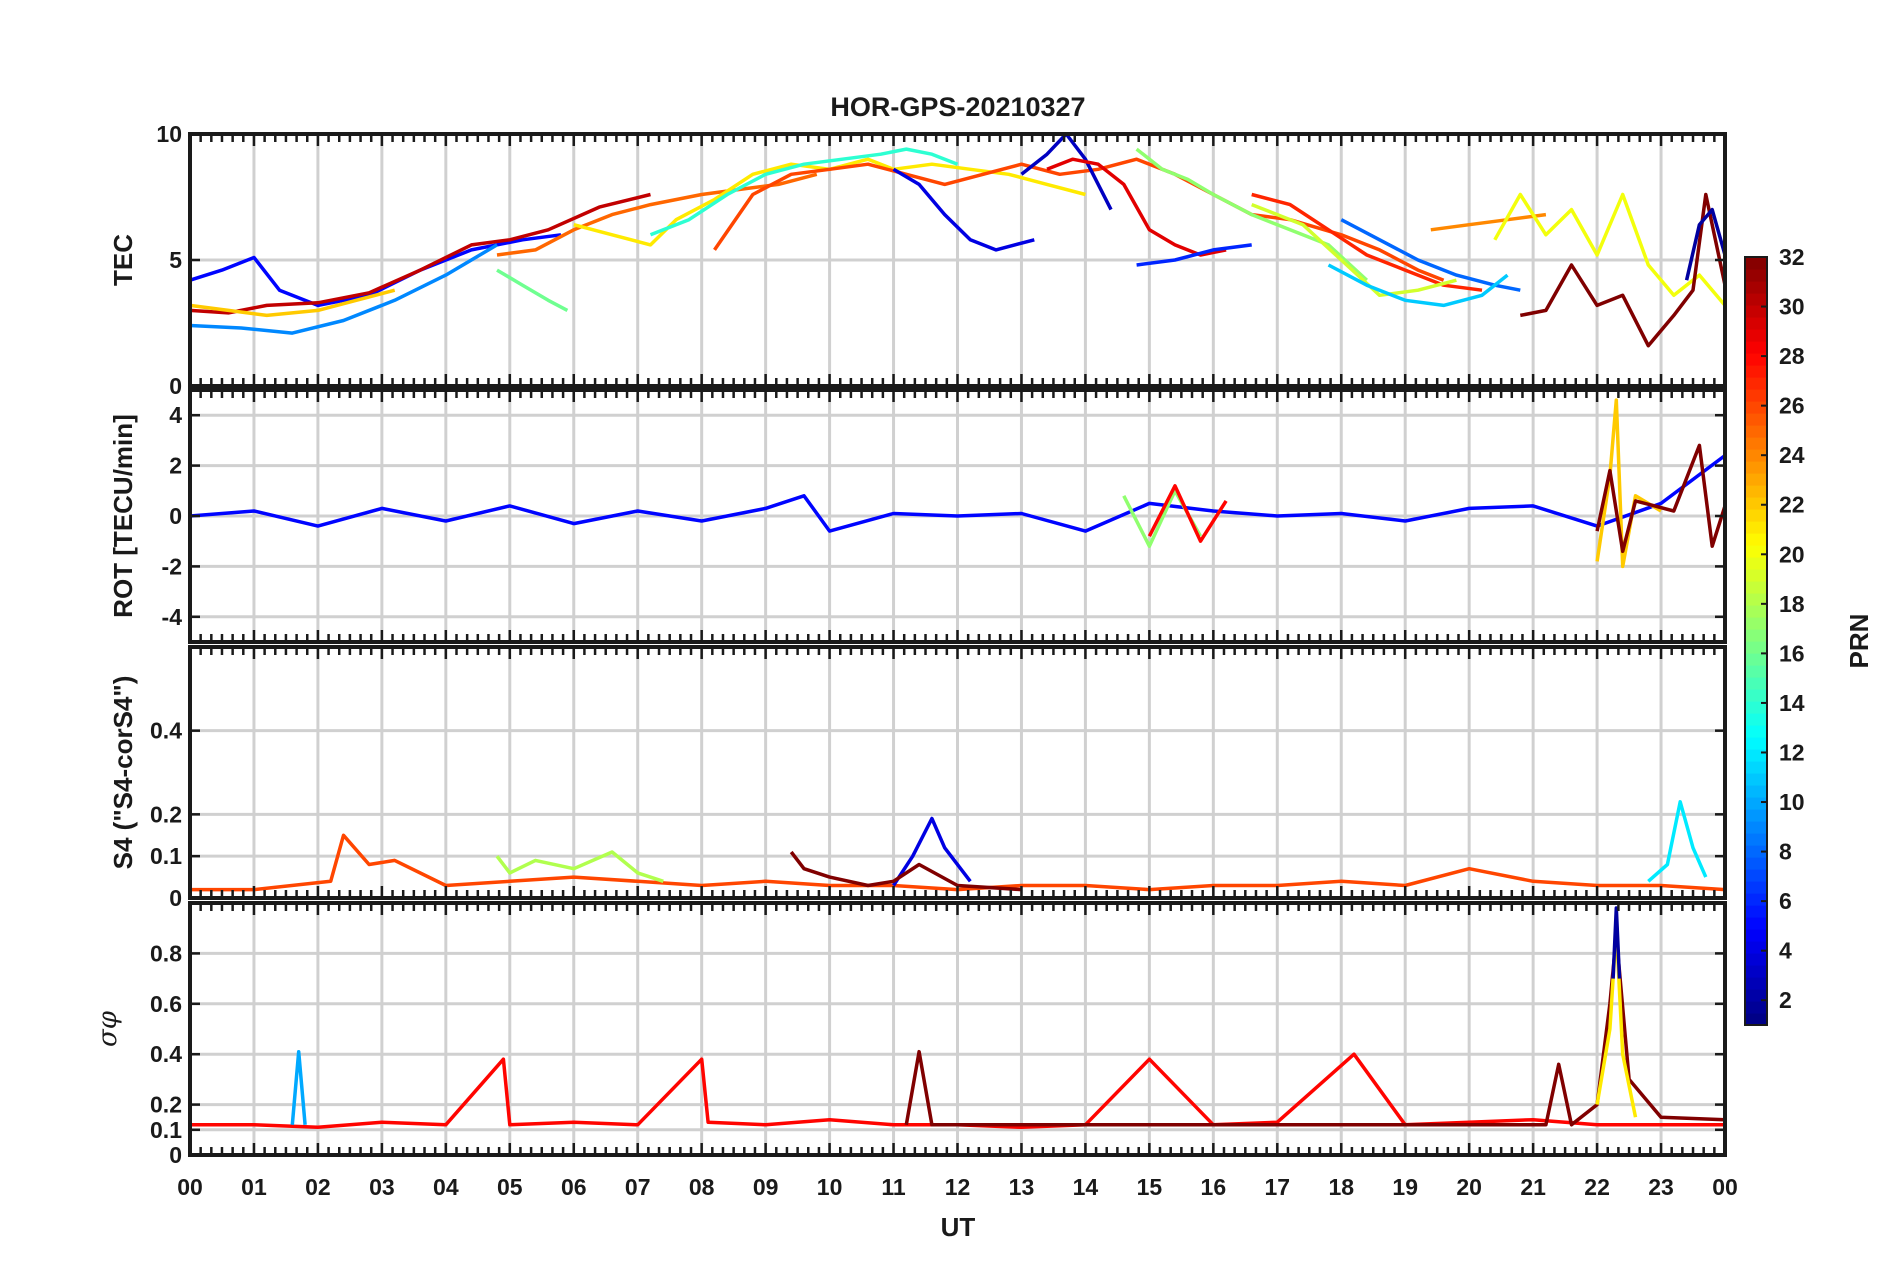 Image resolution: width=1902 pixels, height=1272 pixels. Describe the element at coordinates (1616, 1022) in the screenshot. I see `series-prn-21-line` at that location.